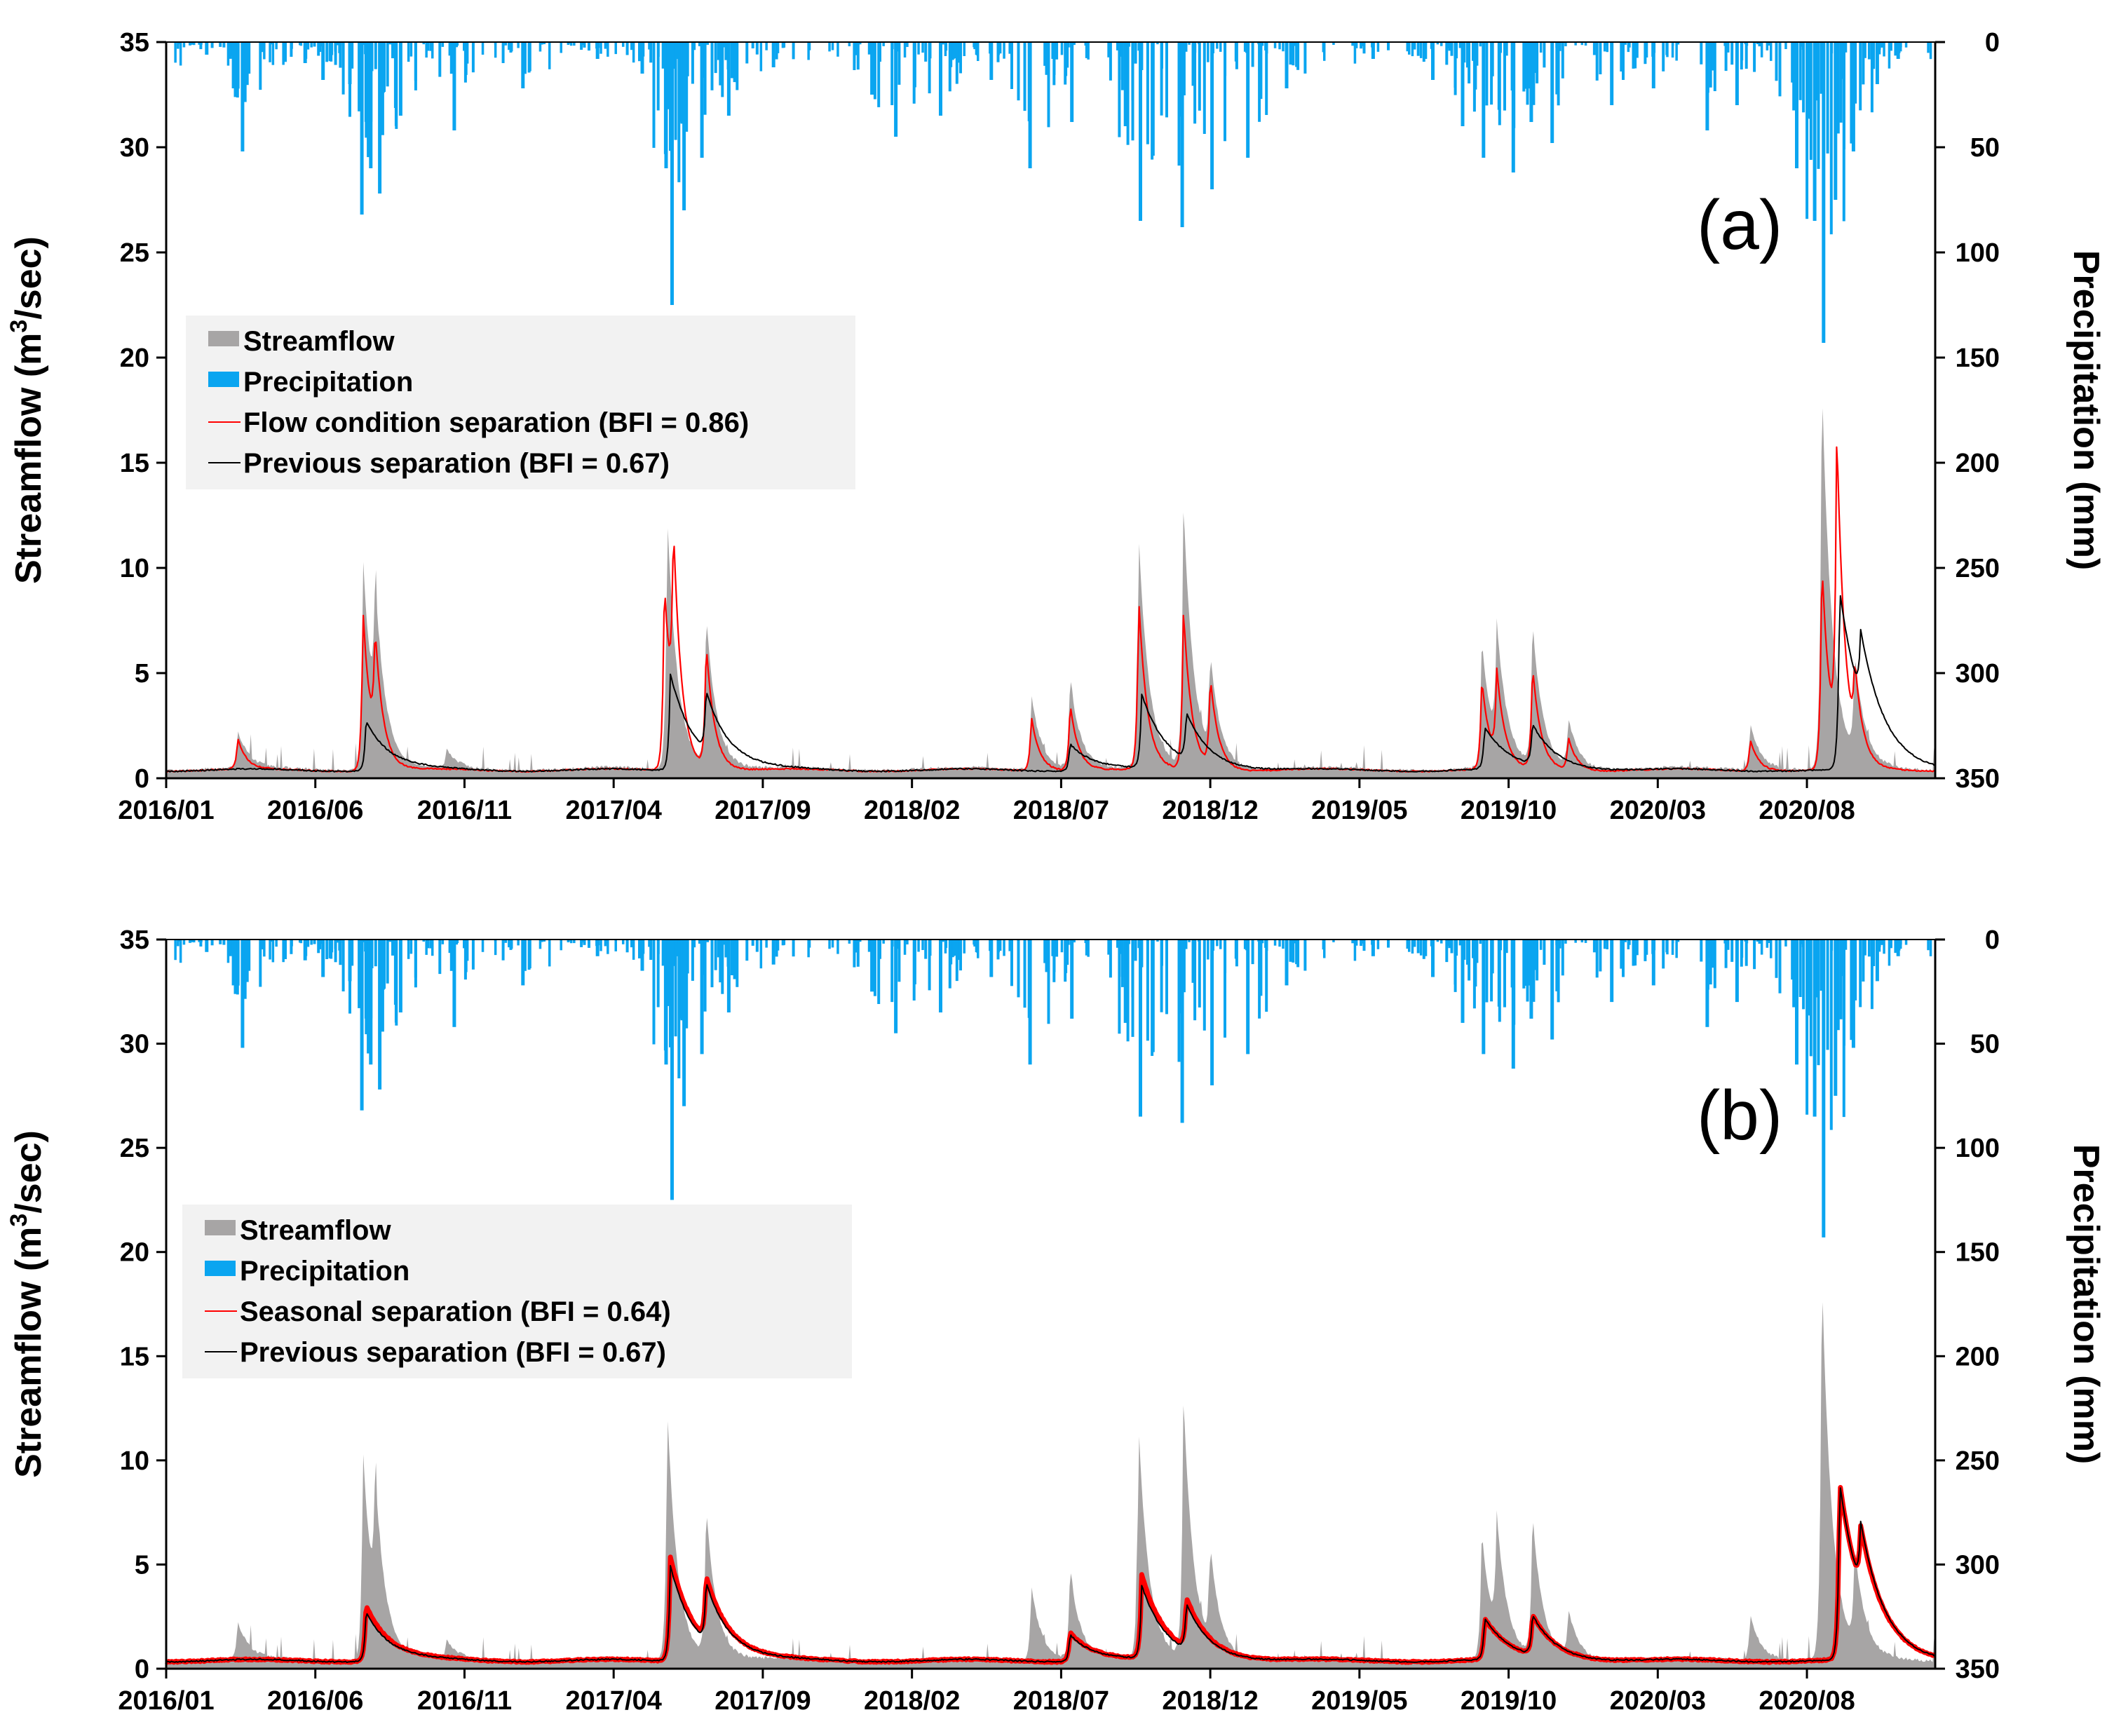 Image resolution: width=2114 pixels, height=1736 pixels. Describe the element at coordinates (517, 1291) in the screenshot. I see `legend-box` at that location.